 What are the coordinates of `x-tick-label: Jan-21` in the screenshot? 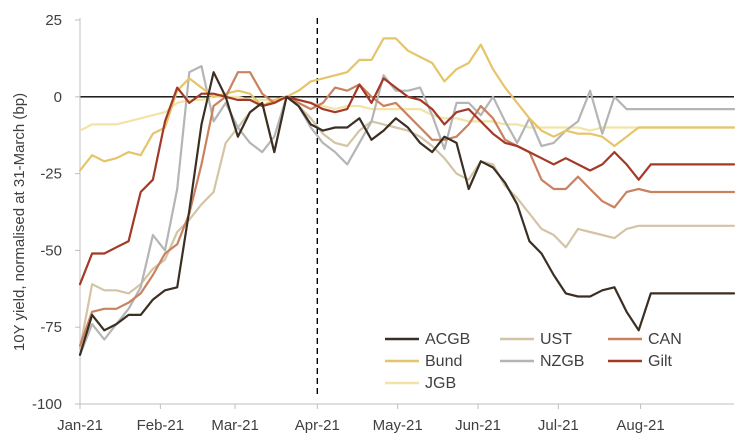 It's located at (80, 425).